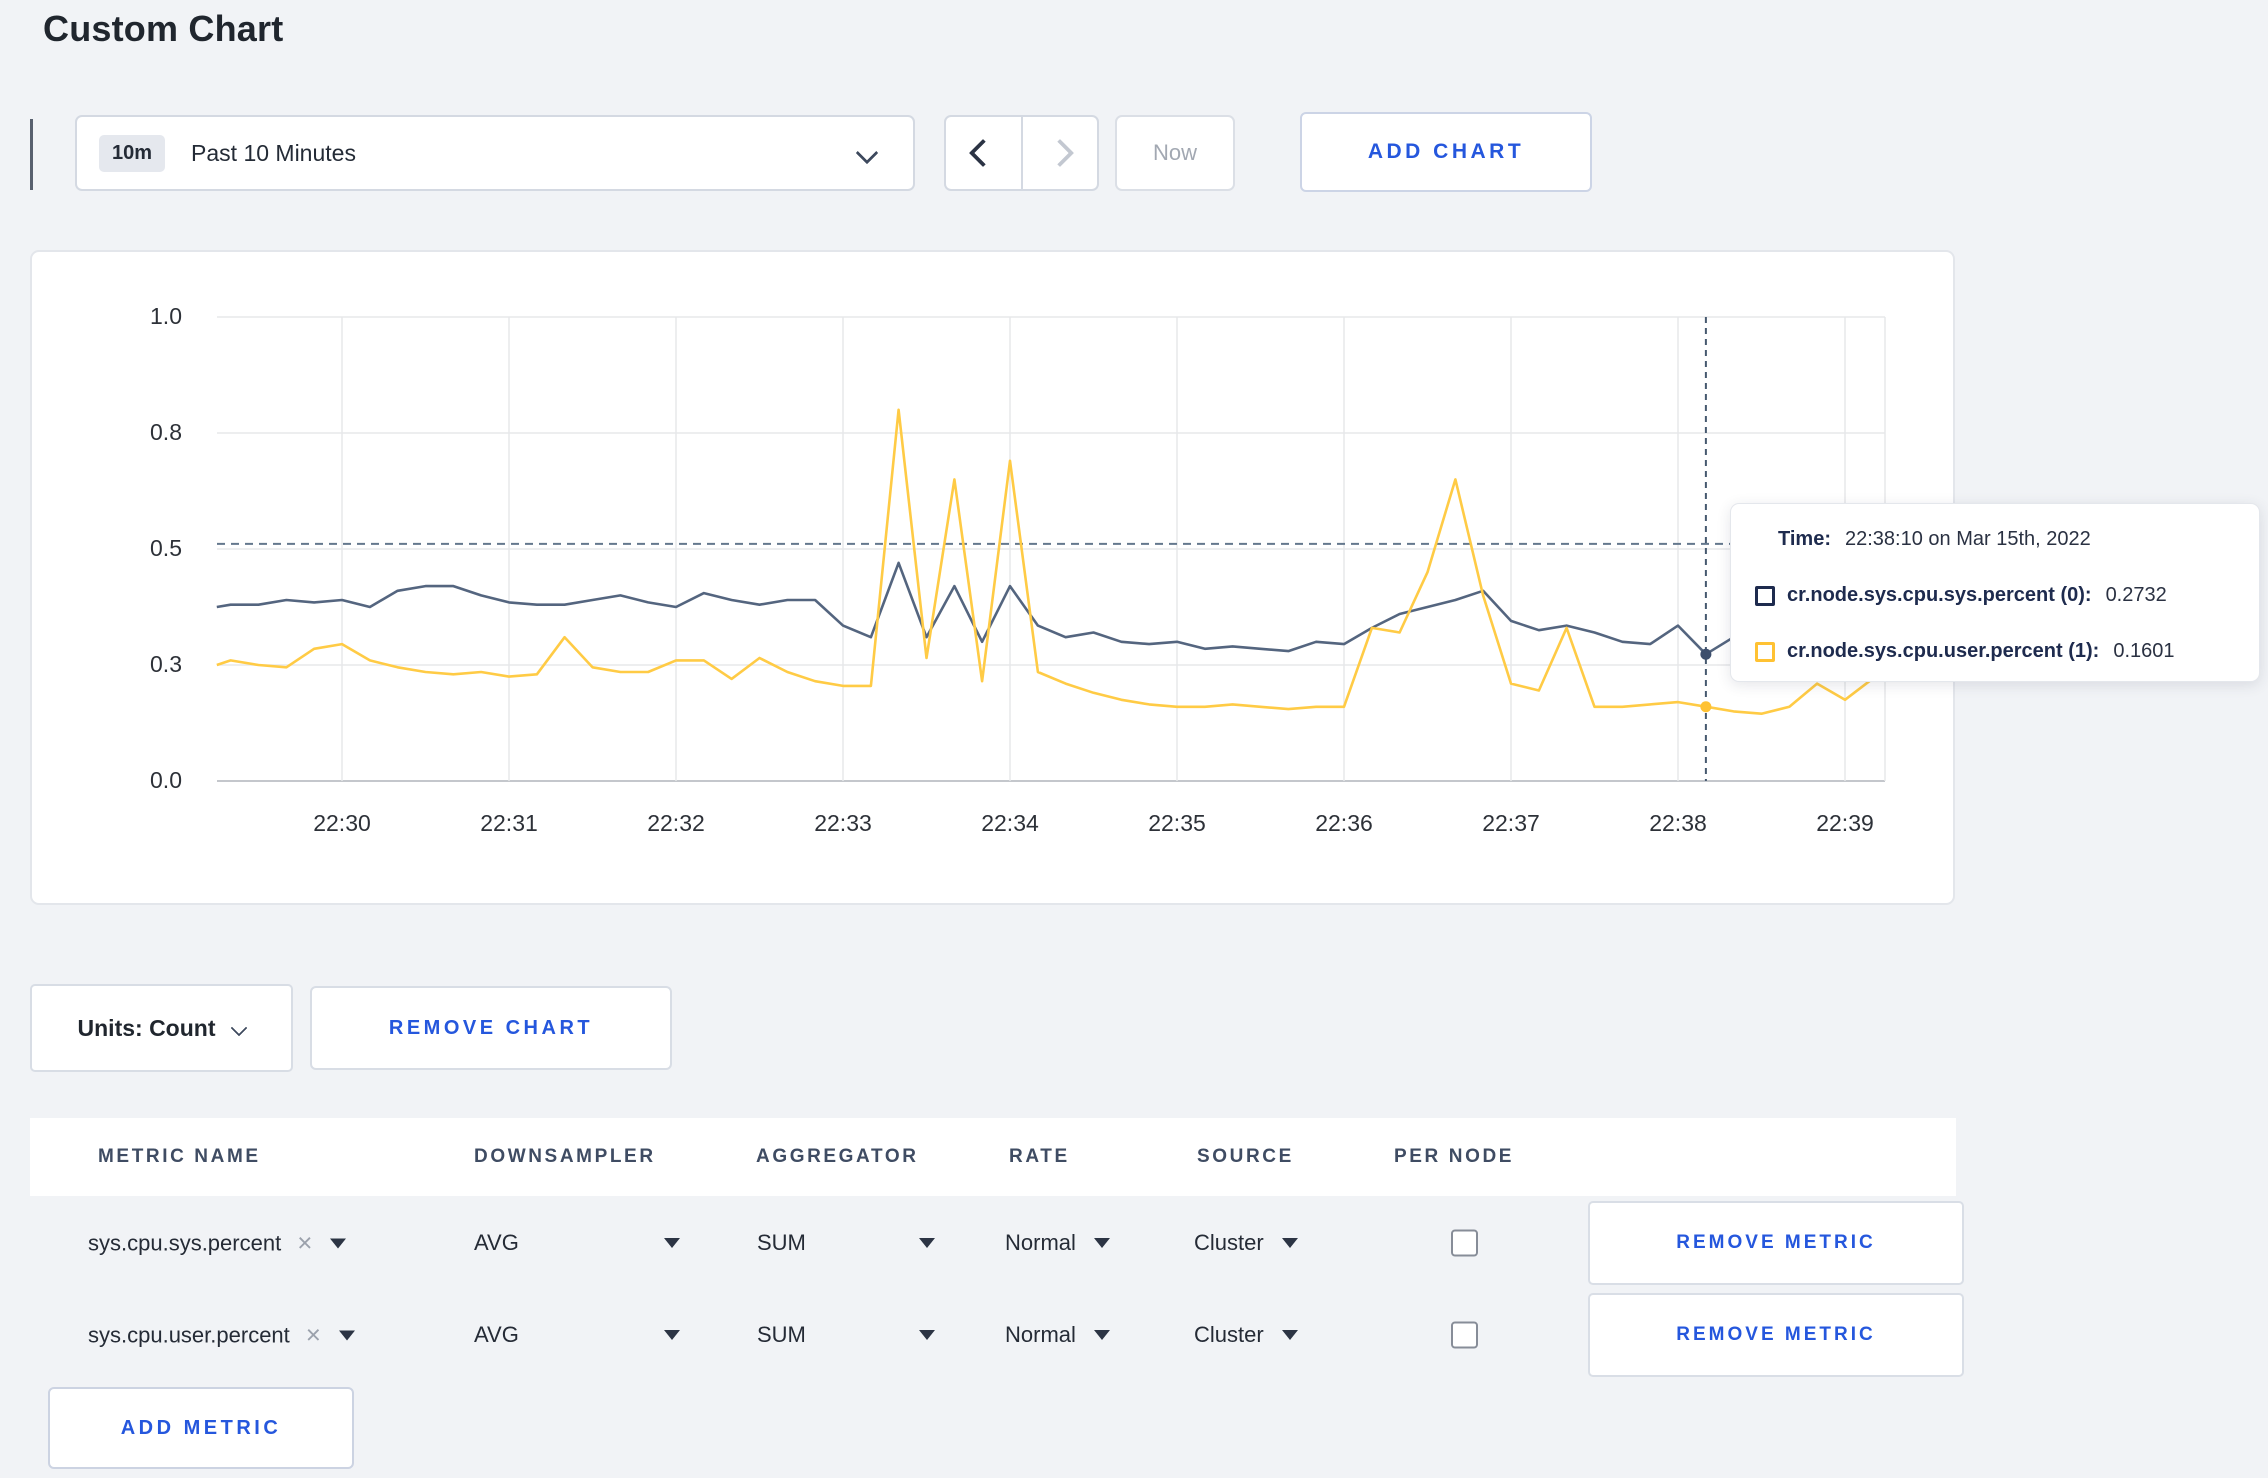  I want to click on add-chart-label: ADD CHART, so click(1446, 151).